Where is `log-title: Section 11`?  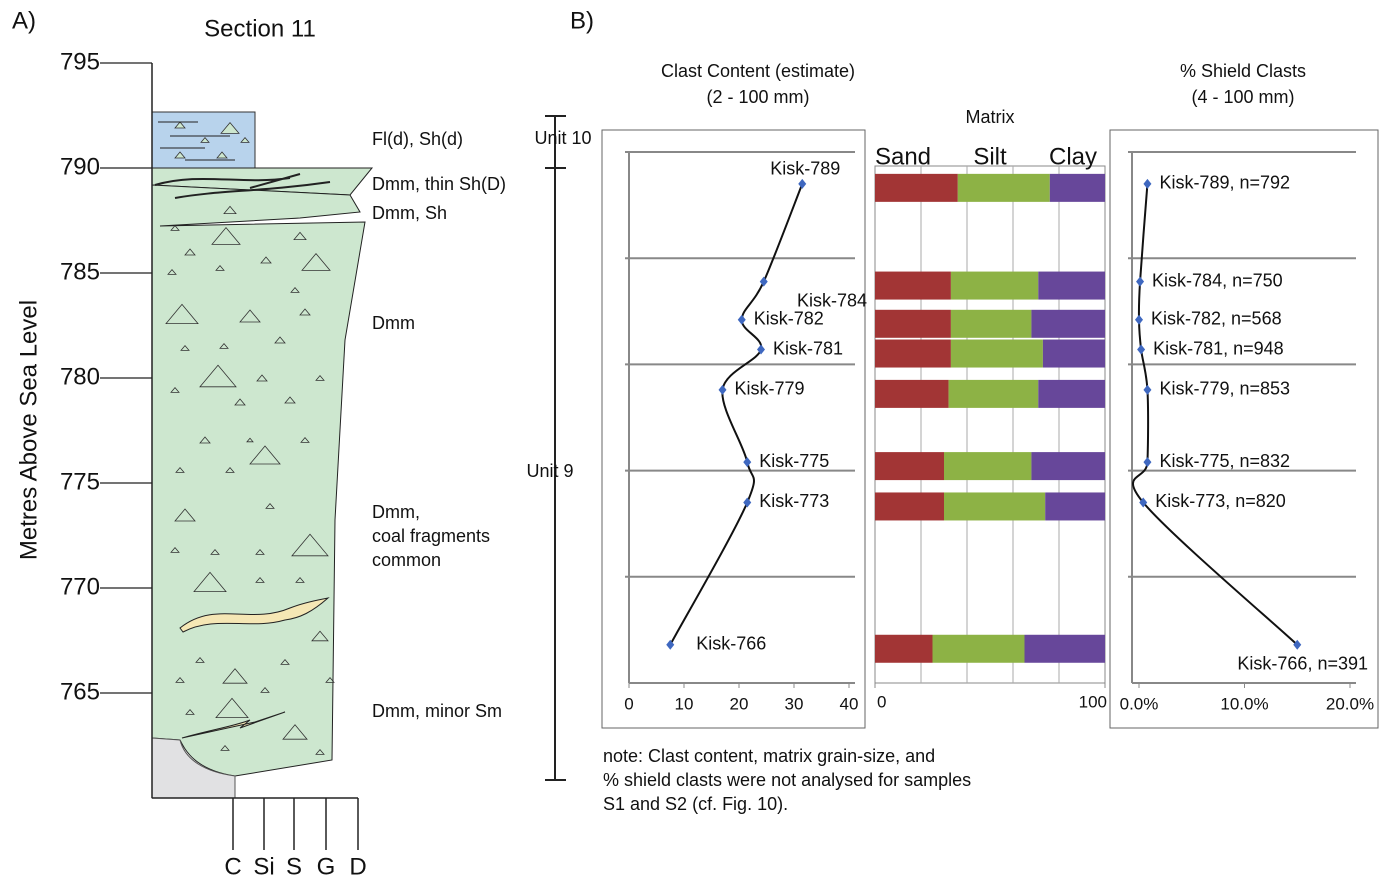 log-title: Section 11 is located at coordinates (260, 28).